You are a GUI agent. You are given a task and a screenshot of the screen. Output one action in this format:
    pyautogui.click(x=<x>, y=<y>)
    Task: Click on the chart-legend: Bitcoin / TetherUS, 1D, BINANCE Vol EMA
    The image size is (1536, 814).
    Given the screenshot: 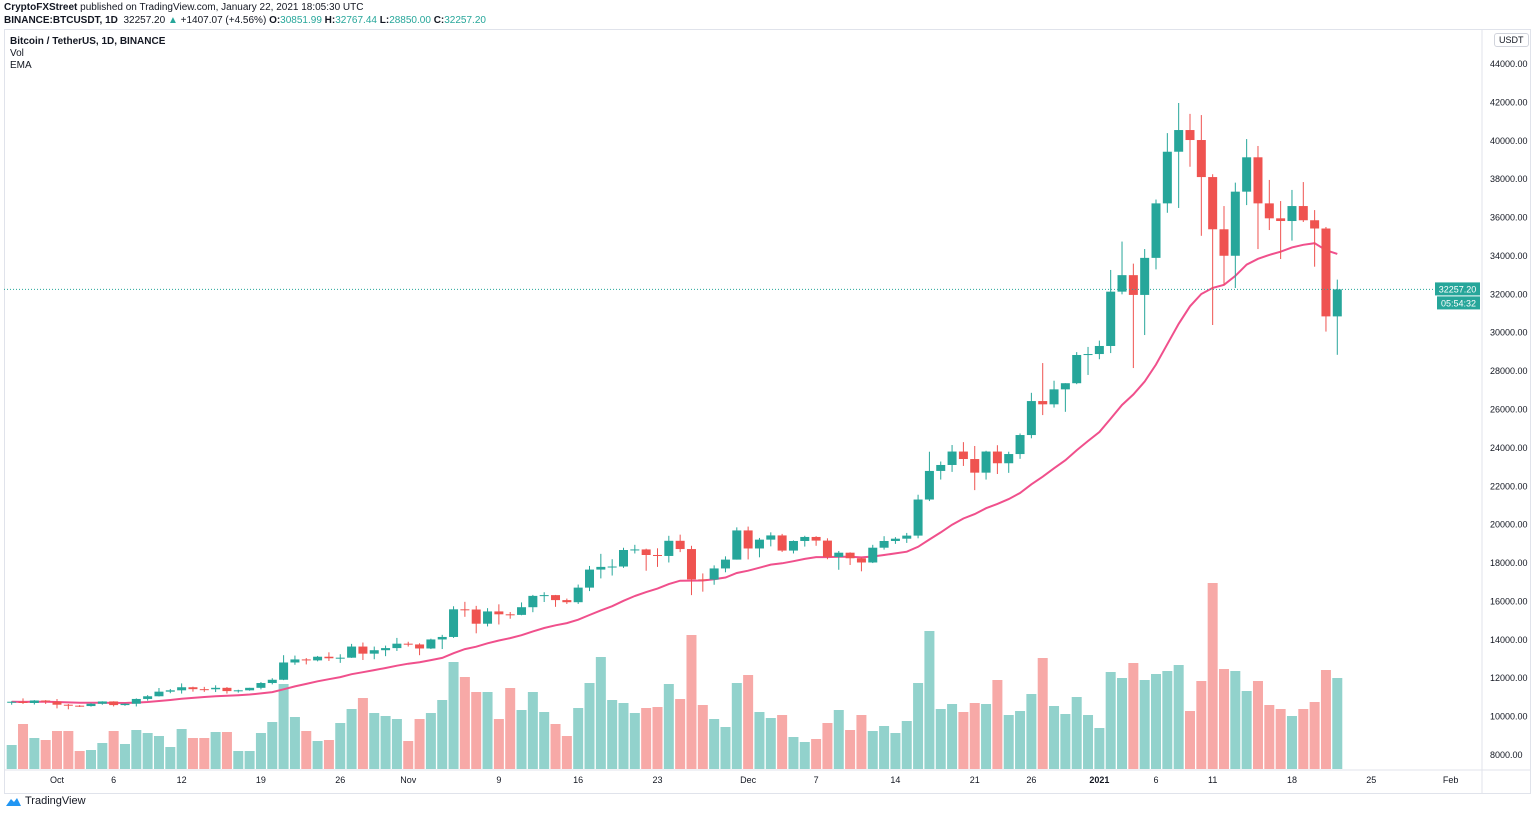 What is the action you would take?
    pyautogui.click(x=87, y=54)
    